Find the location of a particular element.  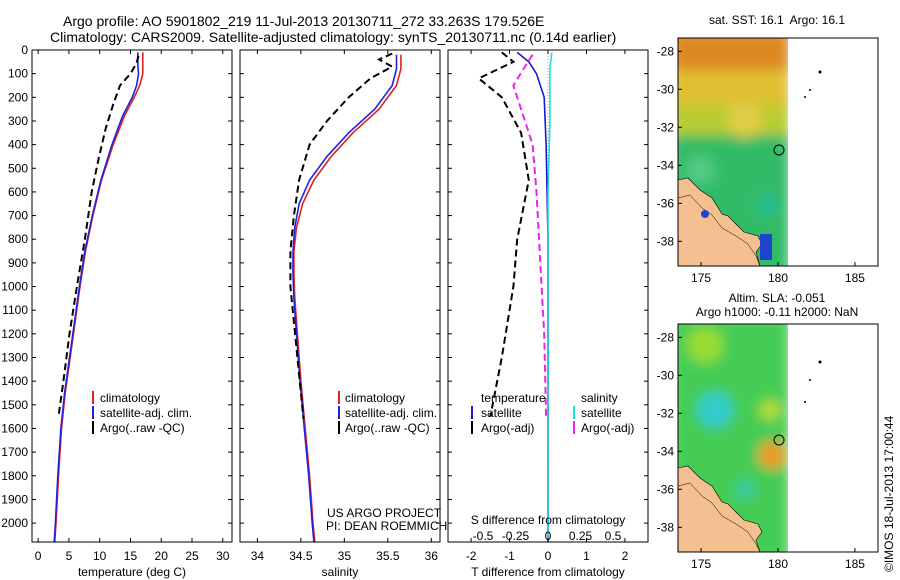

x-tick-label: 5 is located at coordinates (69, 556).